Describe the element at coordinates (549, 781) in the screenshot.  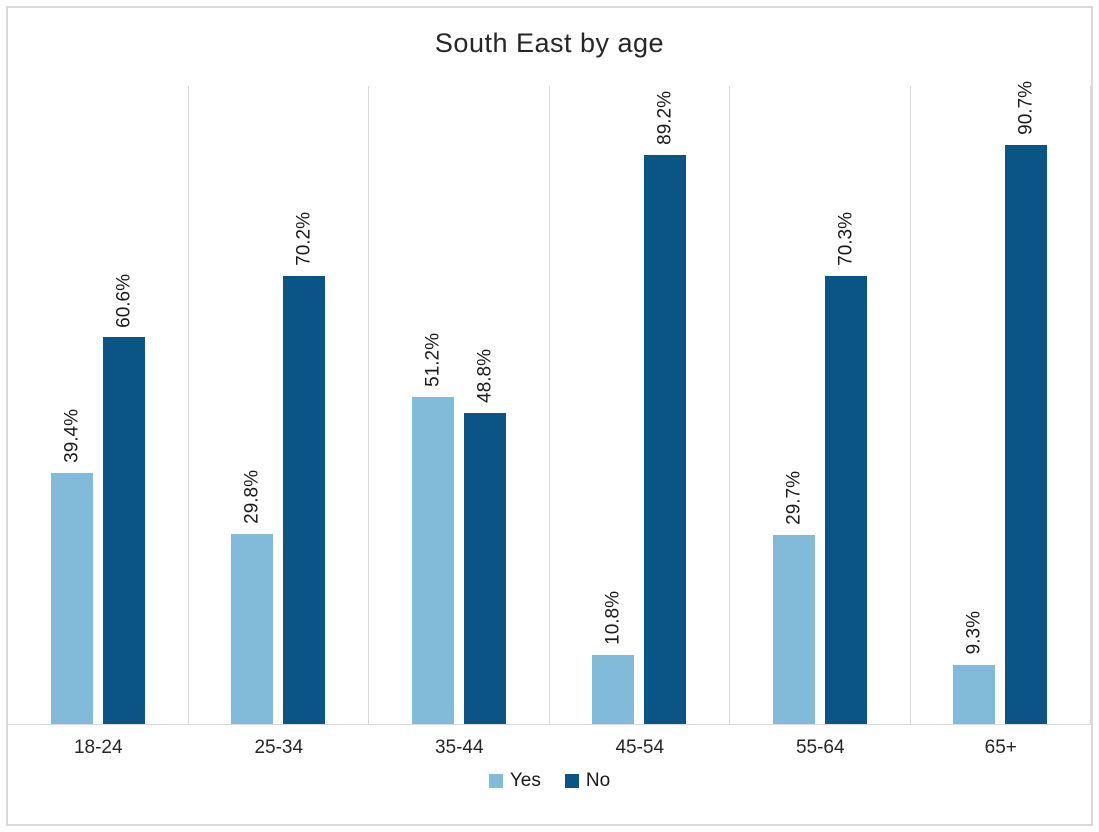
I see `legend: Yes No` at that location.